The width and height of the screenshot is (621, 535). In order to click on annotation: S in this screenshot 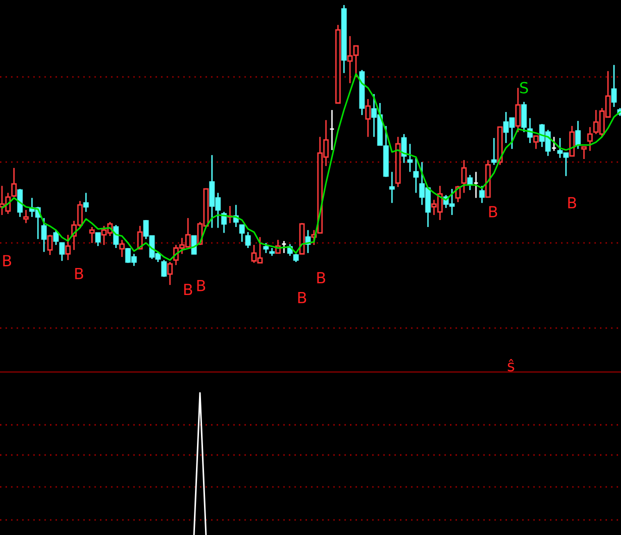, I will do `click(524, 88)`.